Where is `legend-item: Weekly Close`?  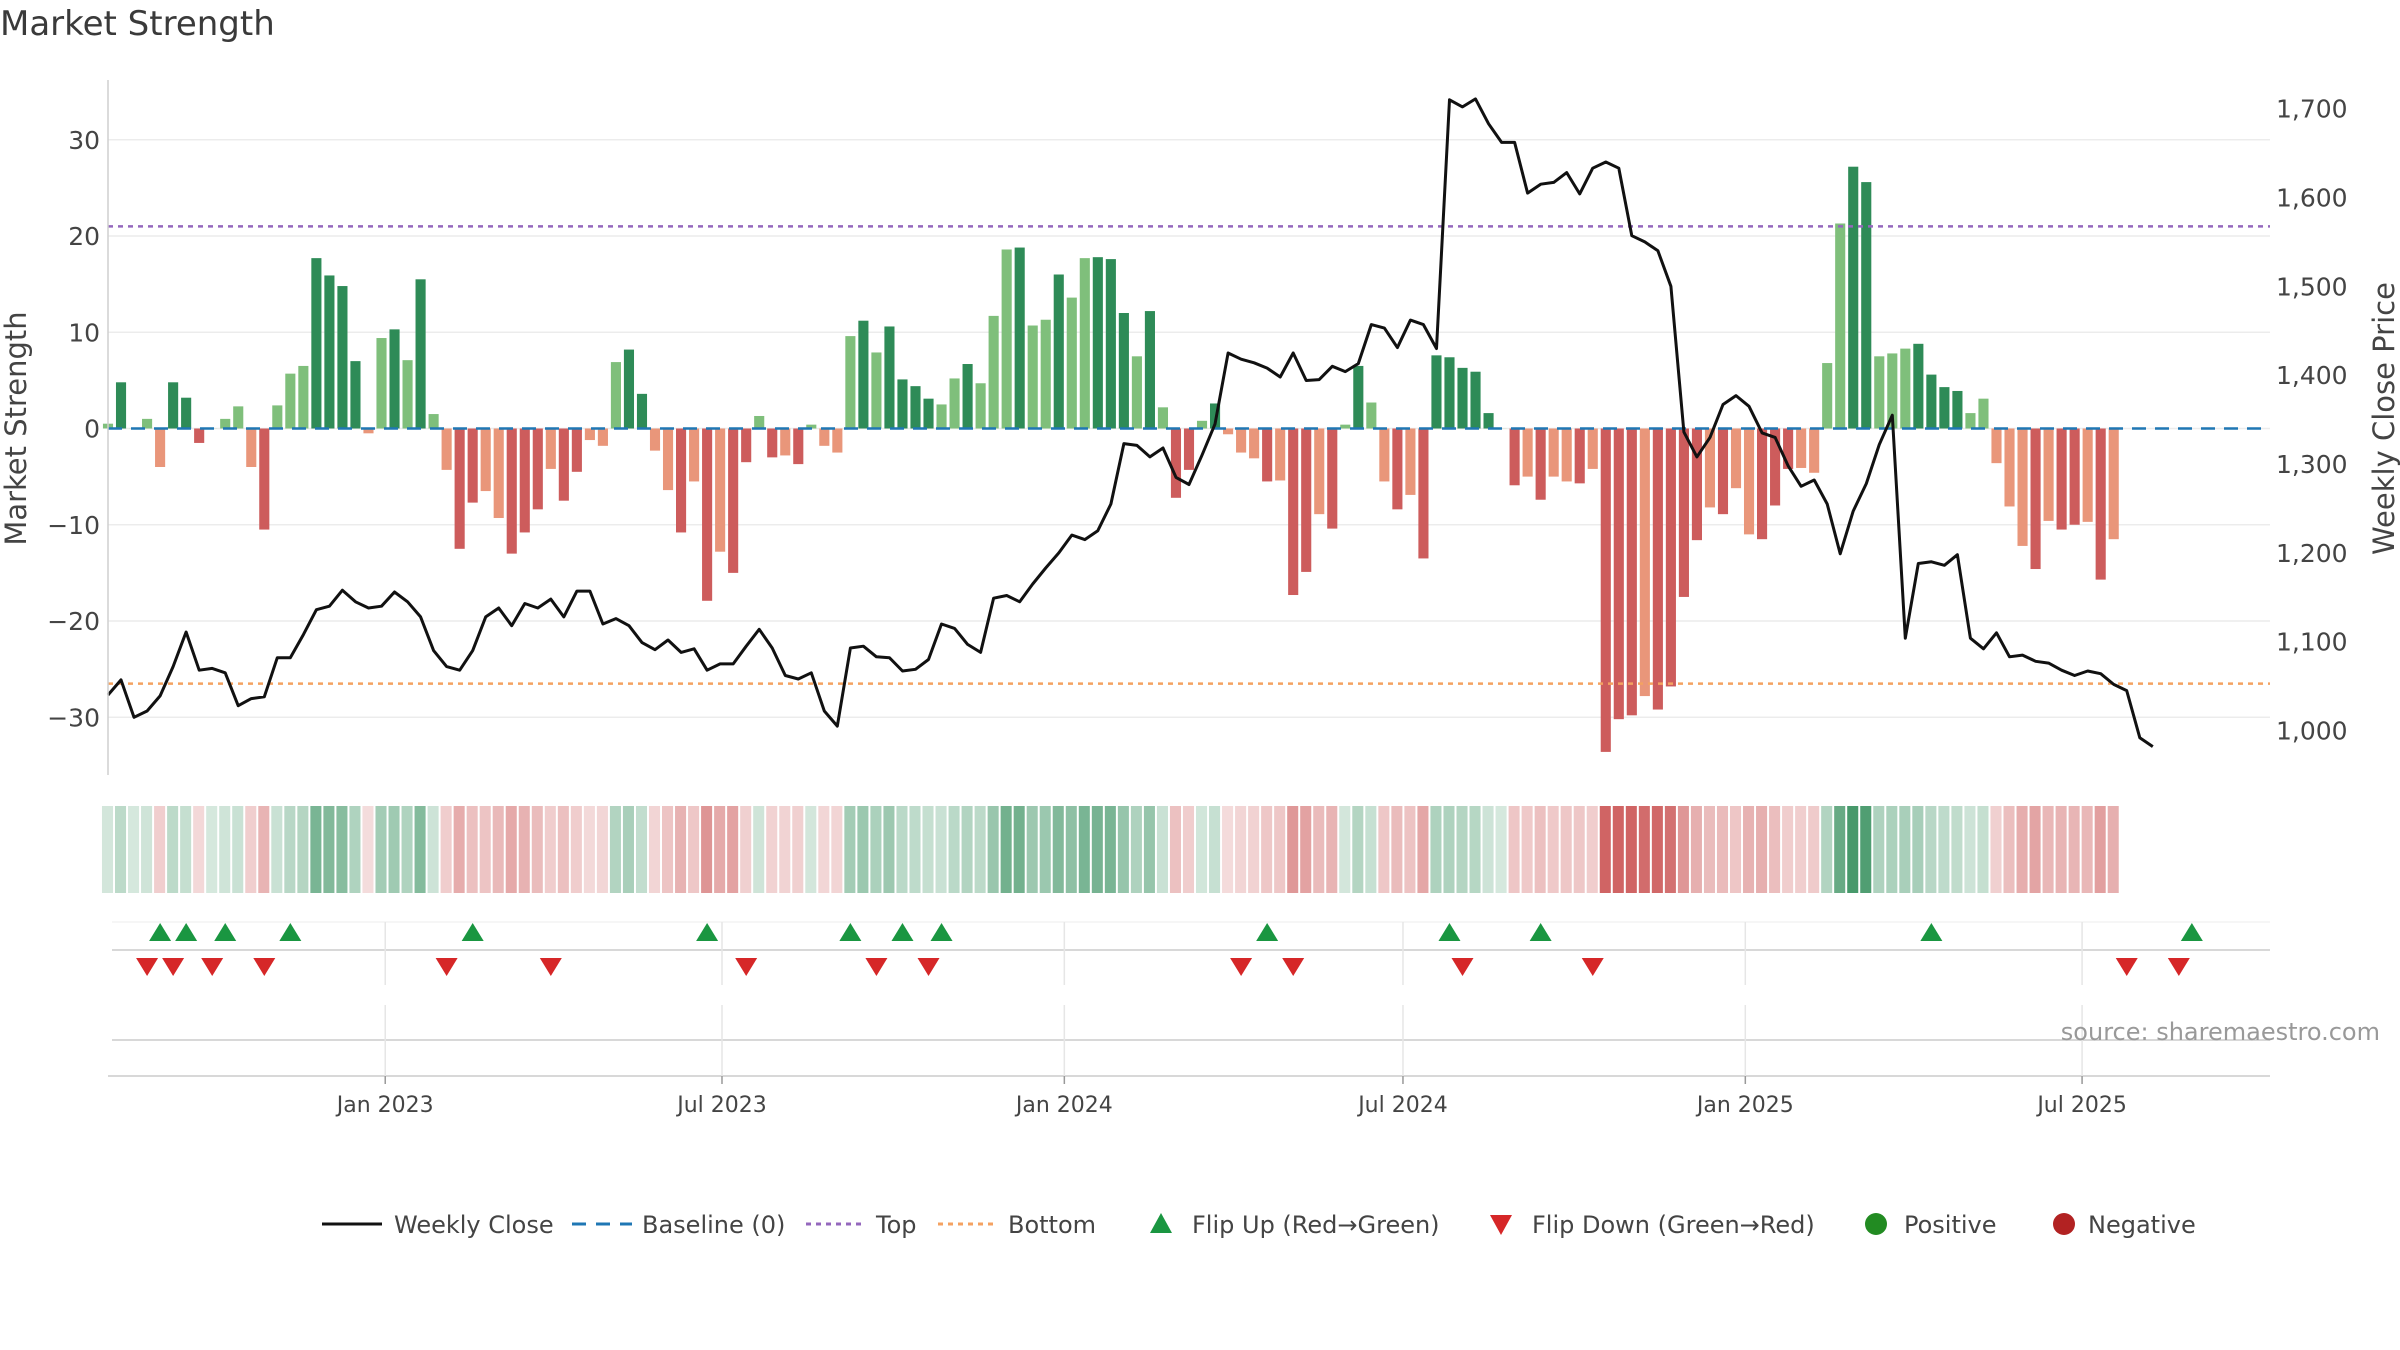
legend-item: Weekly Close is located at coordinates (438, 1225).